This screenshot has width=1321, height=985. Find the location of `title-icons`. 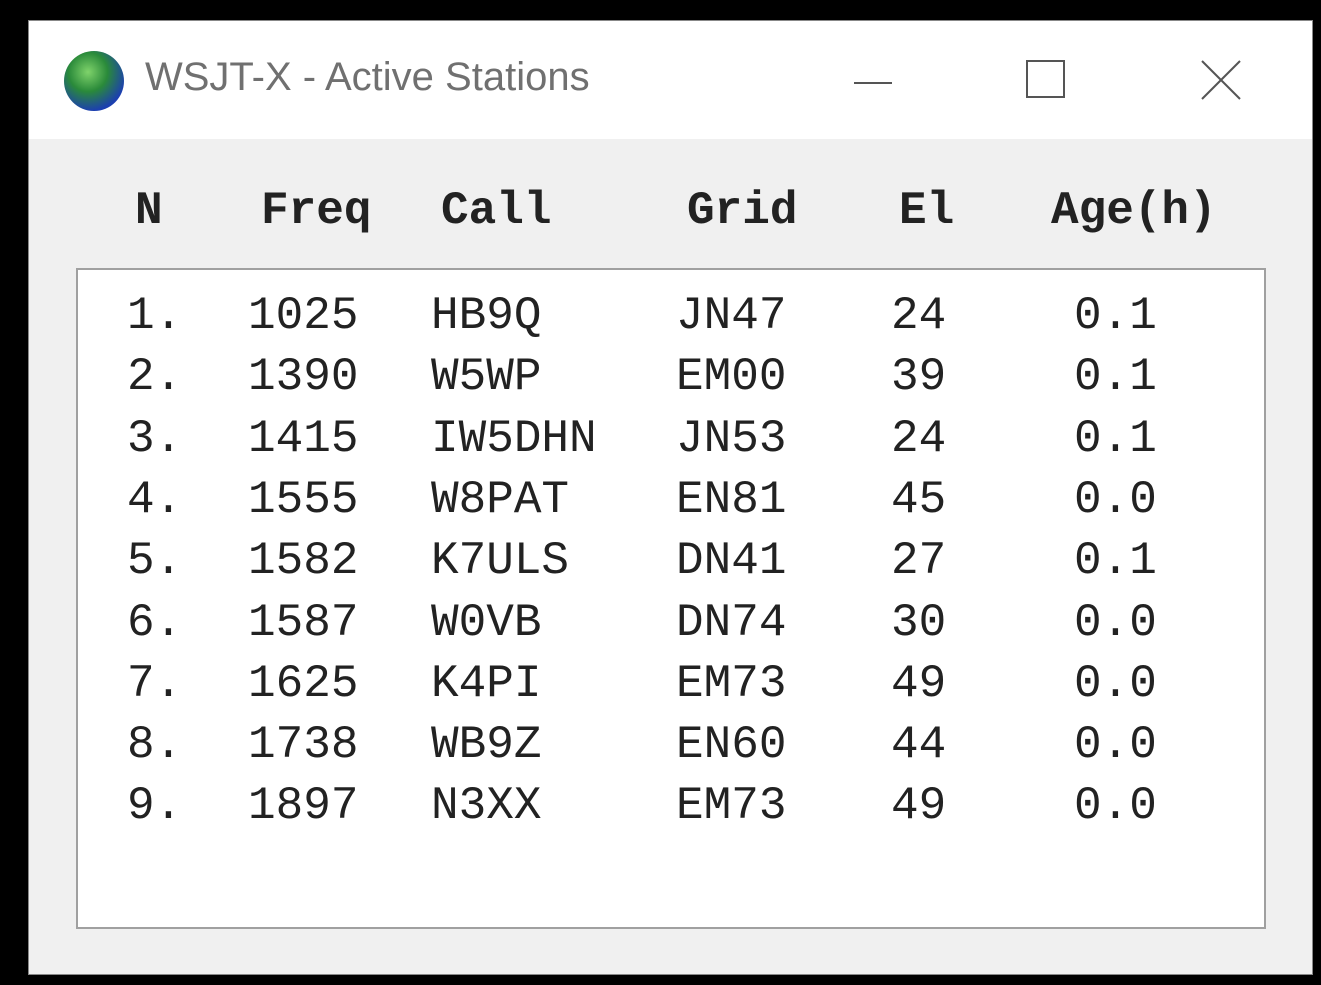

title-icons is located at coordinates (652, 81).